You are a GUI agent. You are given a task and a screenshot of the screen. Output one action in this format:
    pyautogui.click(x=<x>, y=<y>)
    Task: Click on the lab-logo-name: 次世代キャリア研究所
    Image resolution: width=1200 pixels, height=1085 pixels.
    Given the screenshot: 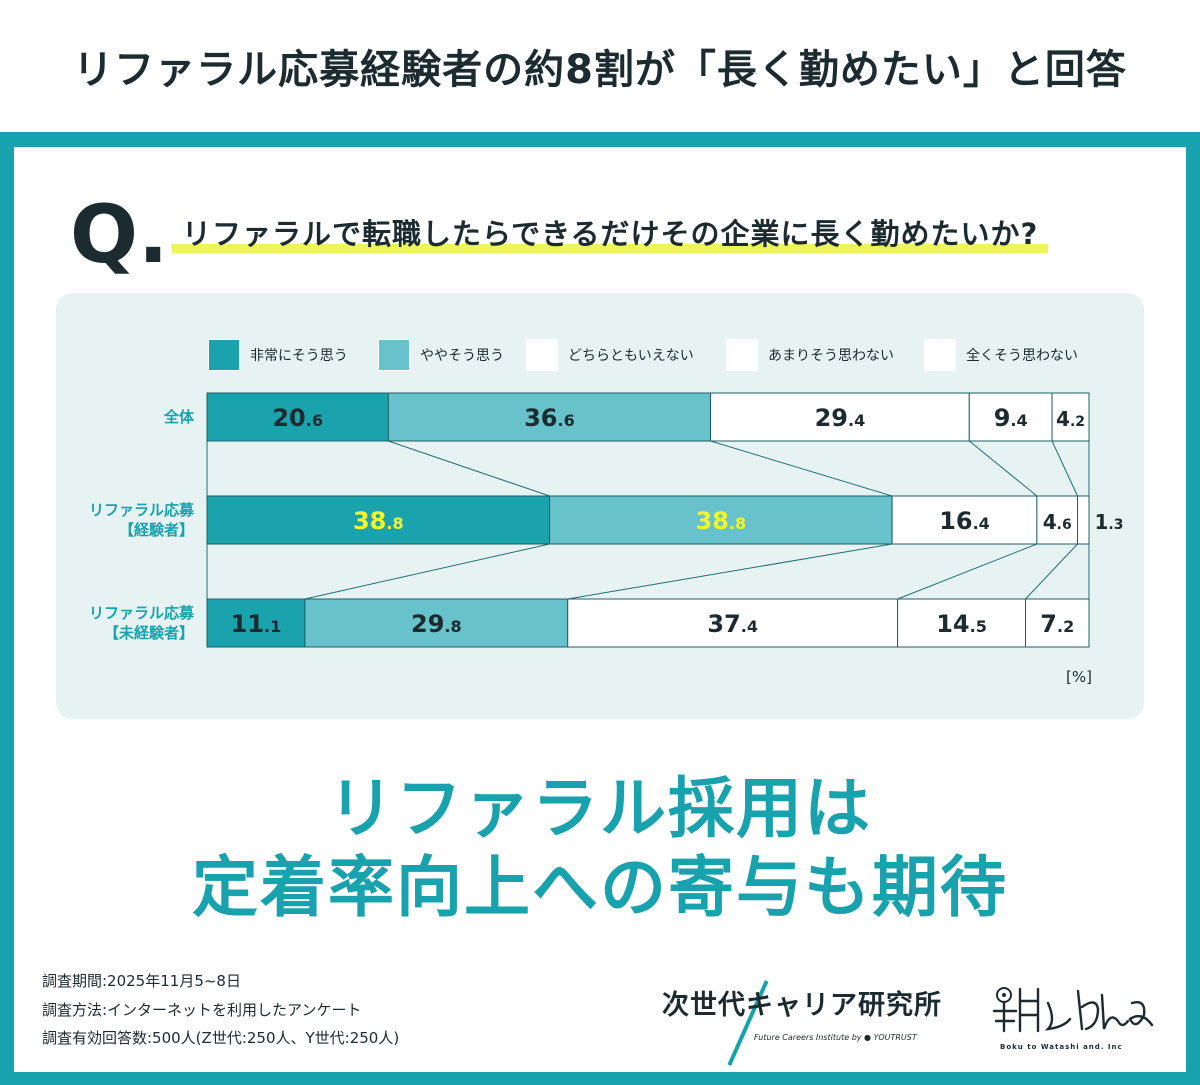 What is the action you would take?
    pyautogui.click(x=802, y=1005)
    